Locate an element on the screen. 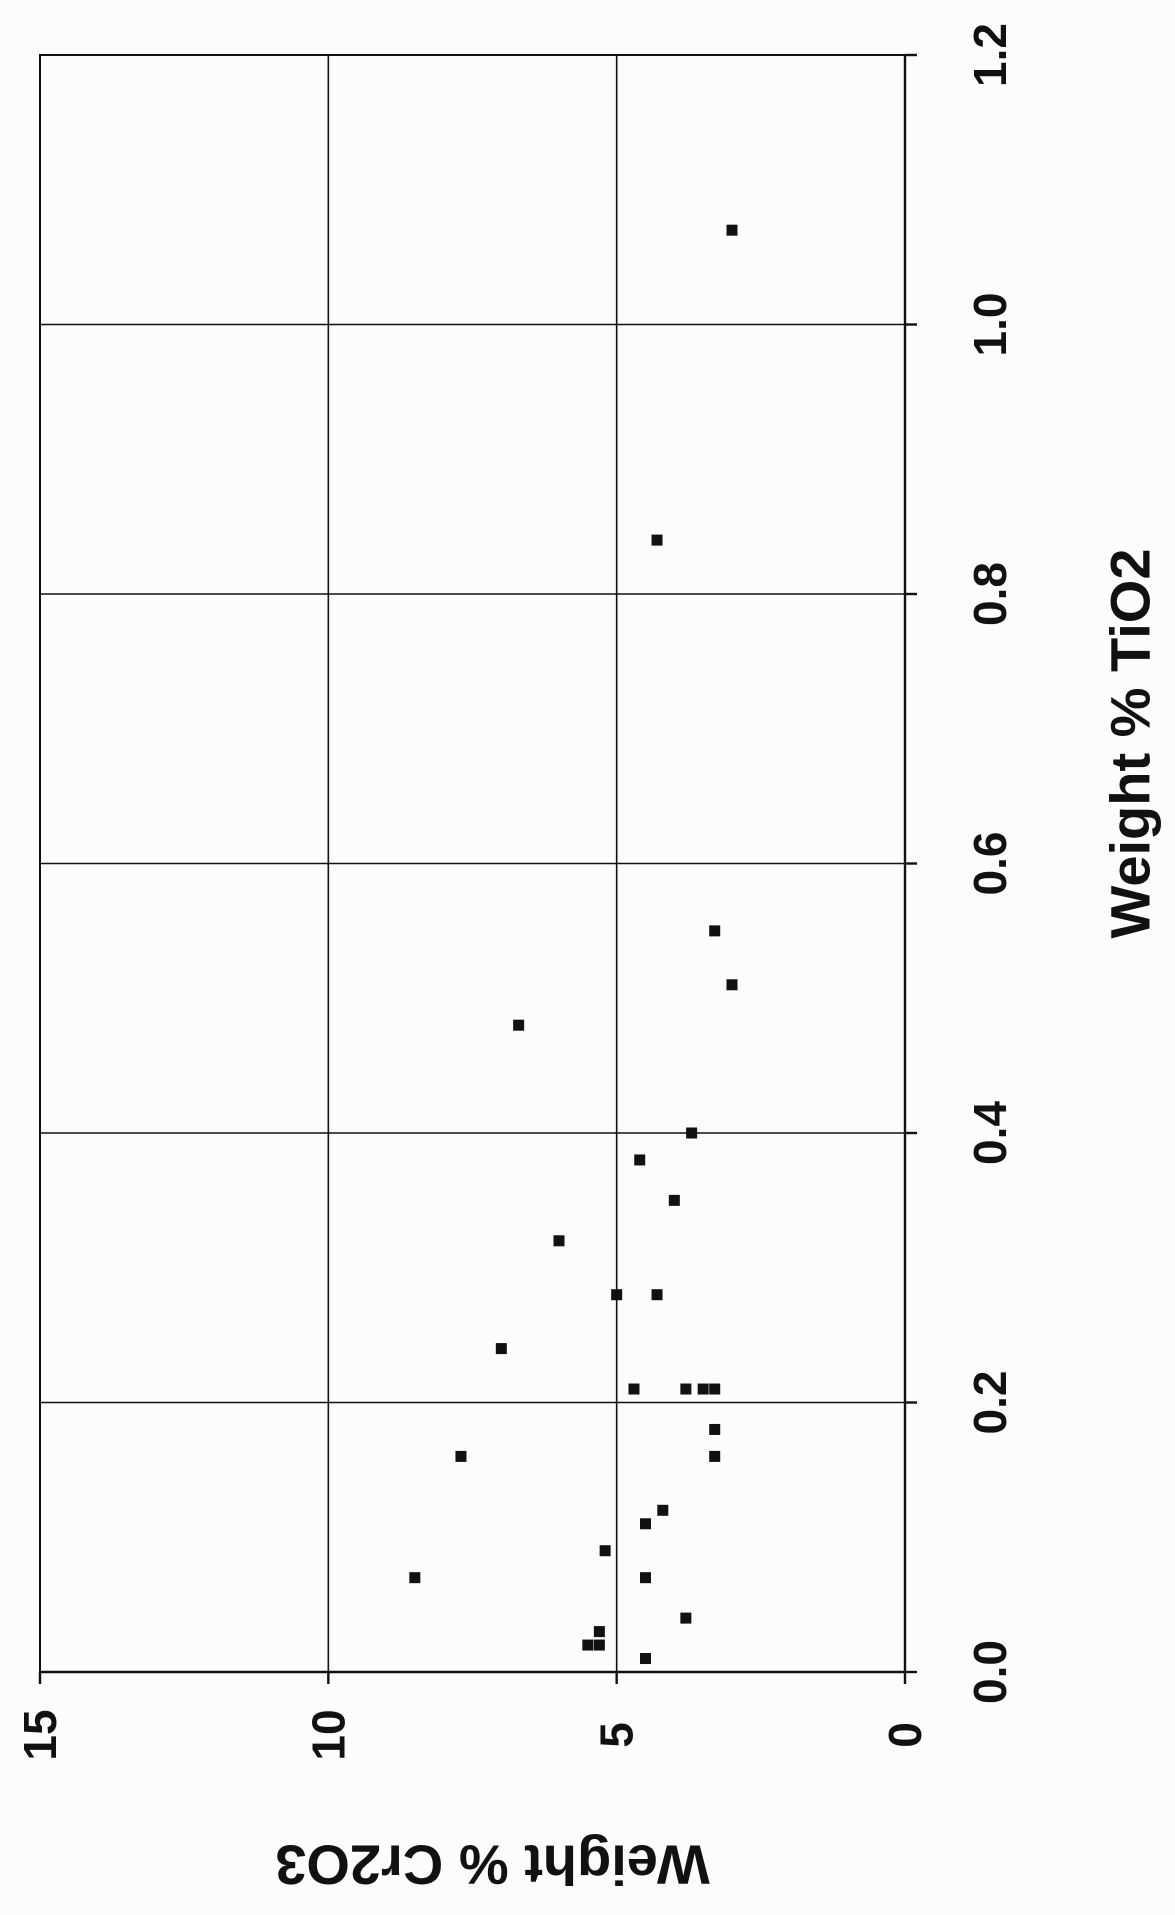  y-tick-label: 10 is located at coordinates (328, 1734).